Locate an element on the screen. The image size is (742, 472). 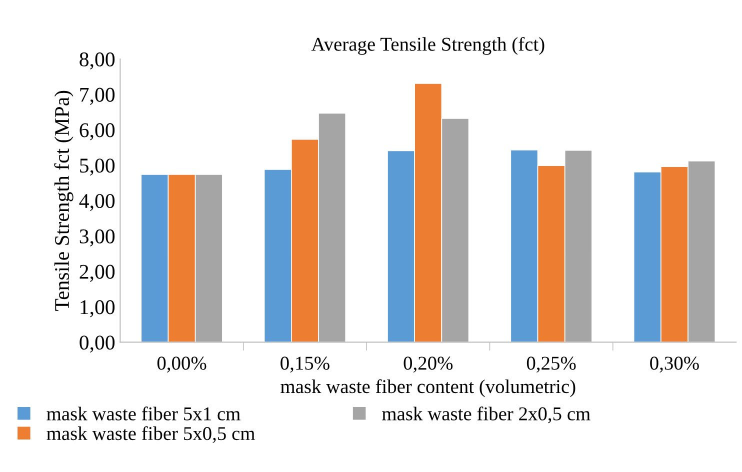
y-tick-label: 4,00 is located at coordinates (97, 203).